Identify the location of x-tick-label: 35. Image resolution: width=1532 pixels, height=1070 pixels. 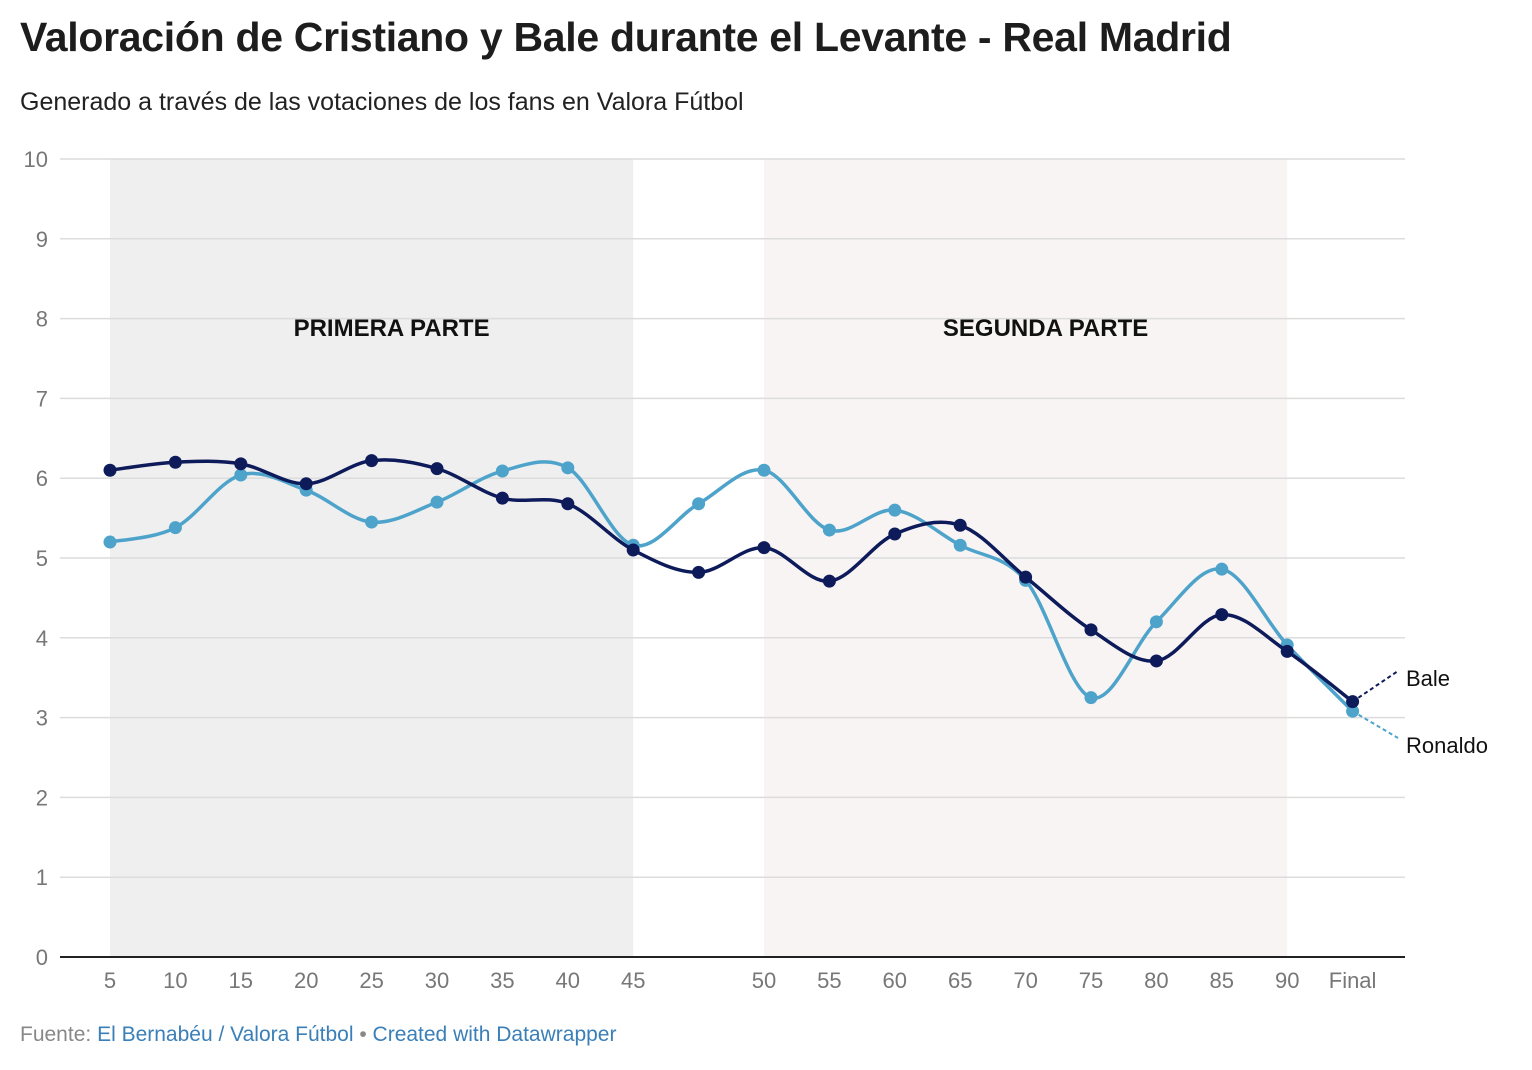
(502, 980).